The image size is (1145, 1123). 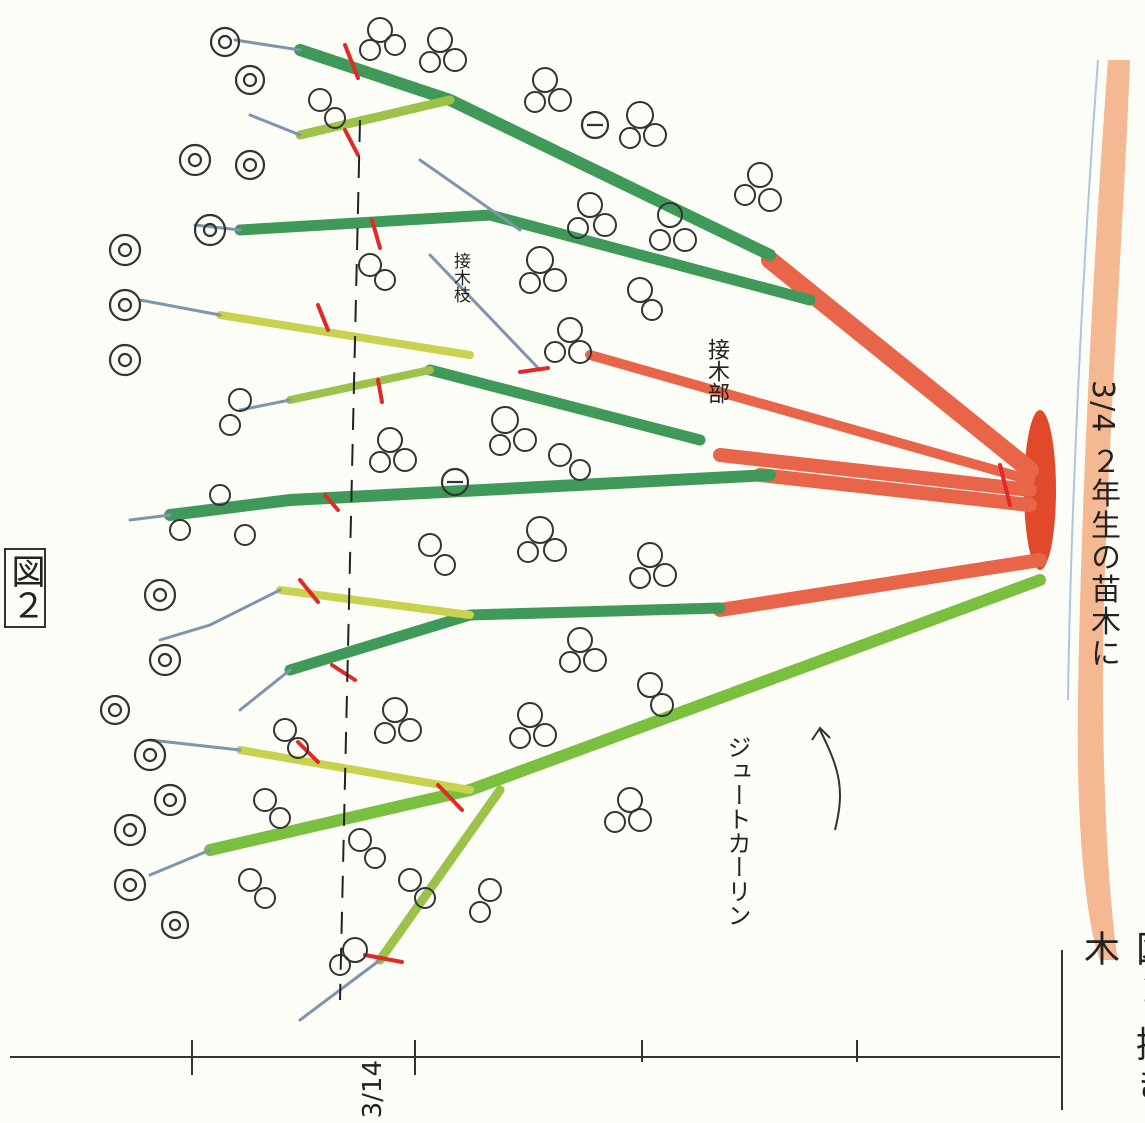 What do you see at coordinates (373, 1089) in the screenshot?
I see `bottom-date-label: 3/14` at bounding box center [373, 1089].